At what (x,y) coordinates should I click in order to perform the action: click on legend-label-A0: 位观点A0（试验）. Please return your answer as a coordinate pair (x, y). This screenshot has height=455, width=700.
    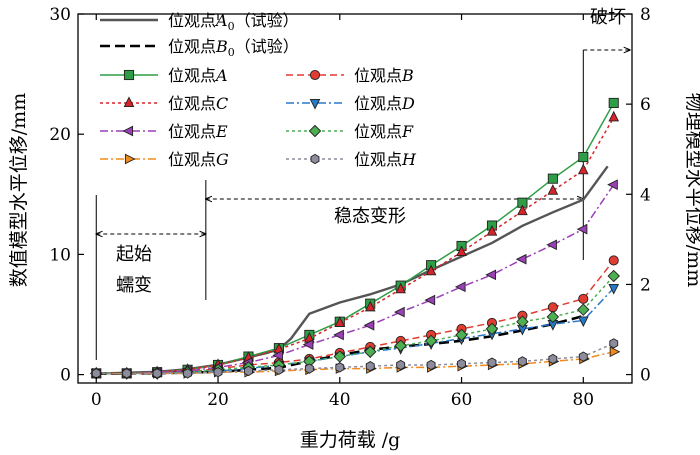
    Looking at the image, I should click on (233, 22).